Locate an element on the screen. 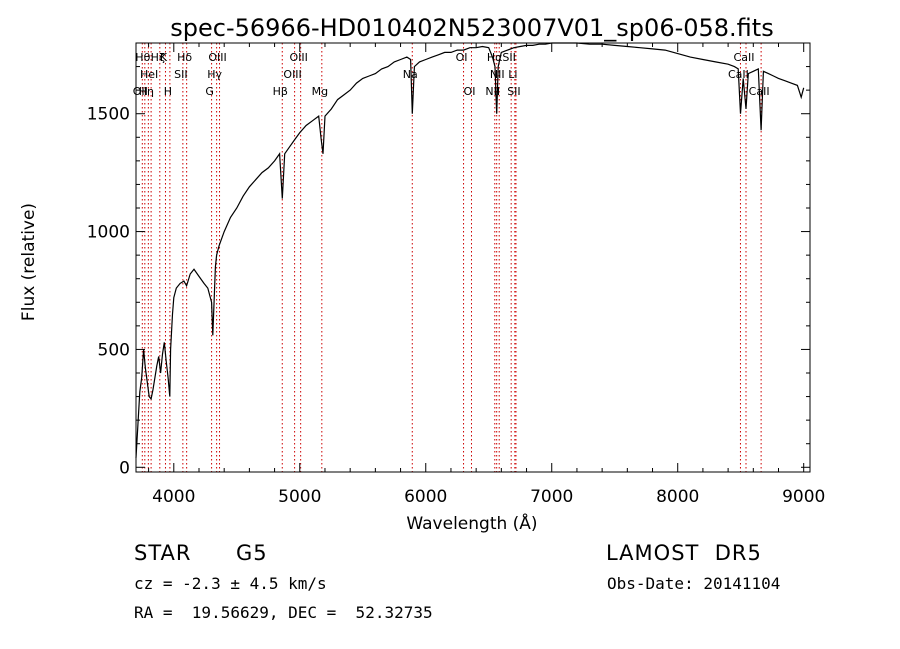 The image size is (900, 649). x-tick-label: 9000 is located at coordinates (803, 497).